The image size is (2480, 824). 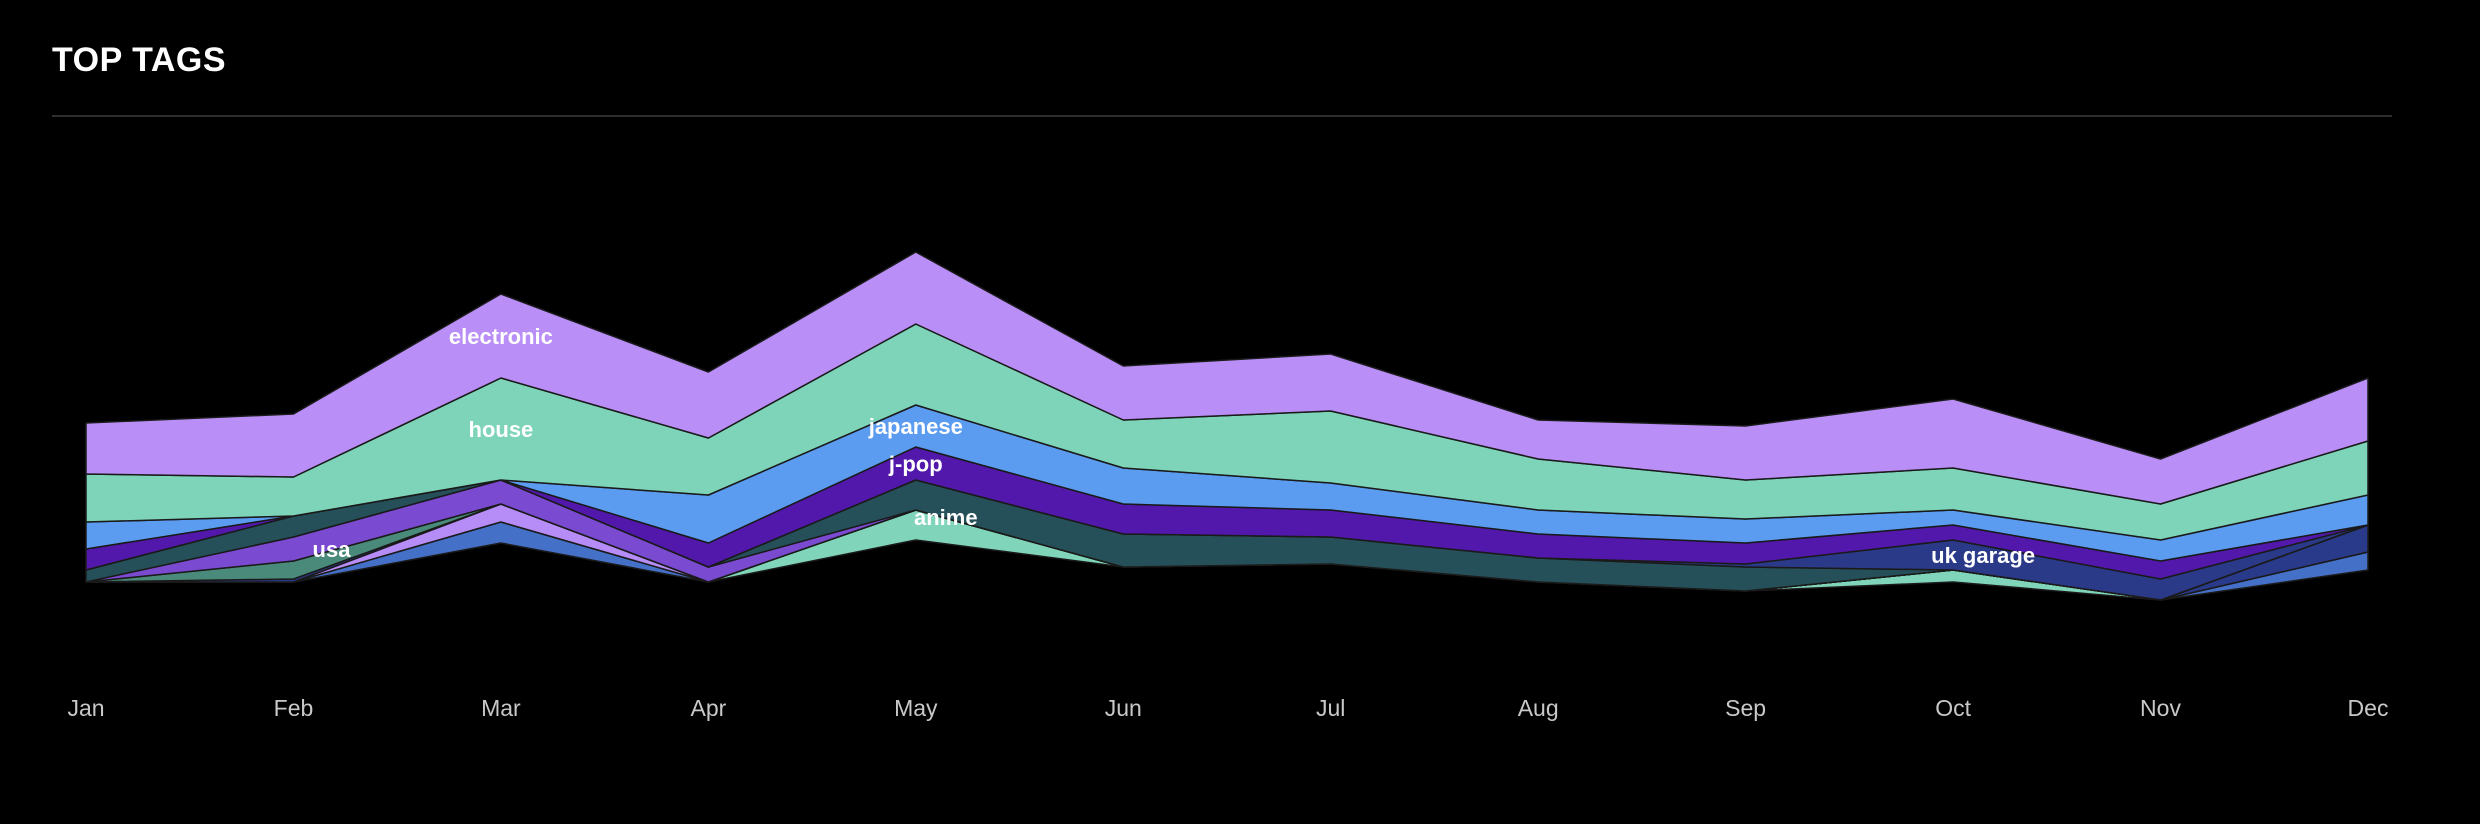 I want to click on stream-label-anime: anime, so click(x=946, y=517).